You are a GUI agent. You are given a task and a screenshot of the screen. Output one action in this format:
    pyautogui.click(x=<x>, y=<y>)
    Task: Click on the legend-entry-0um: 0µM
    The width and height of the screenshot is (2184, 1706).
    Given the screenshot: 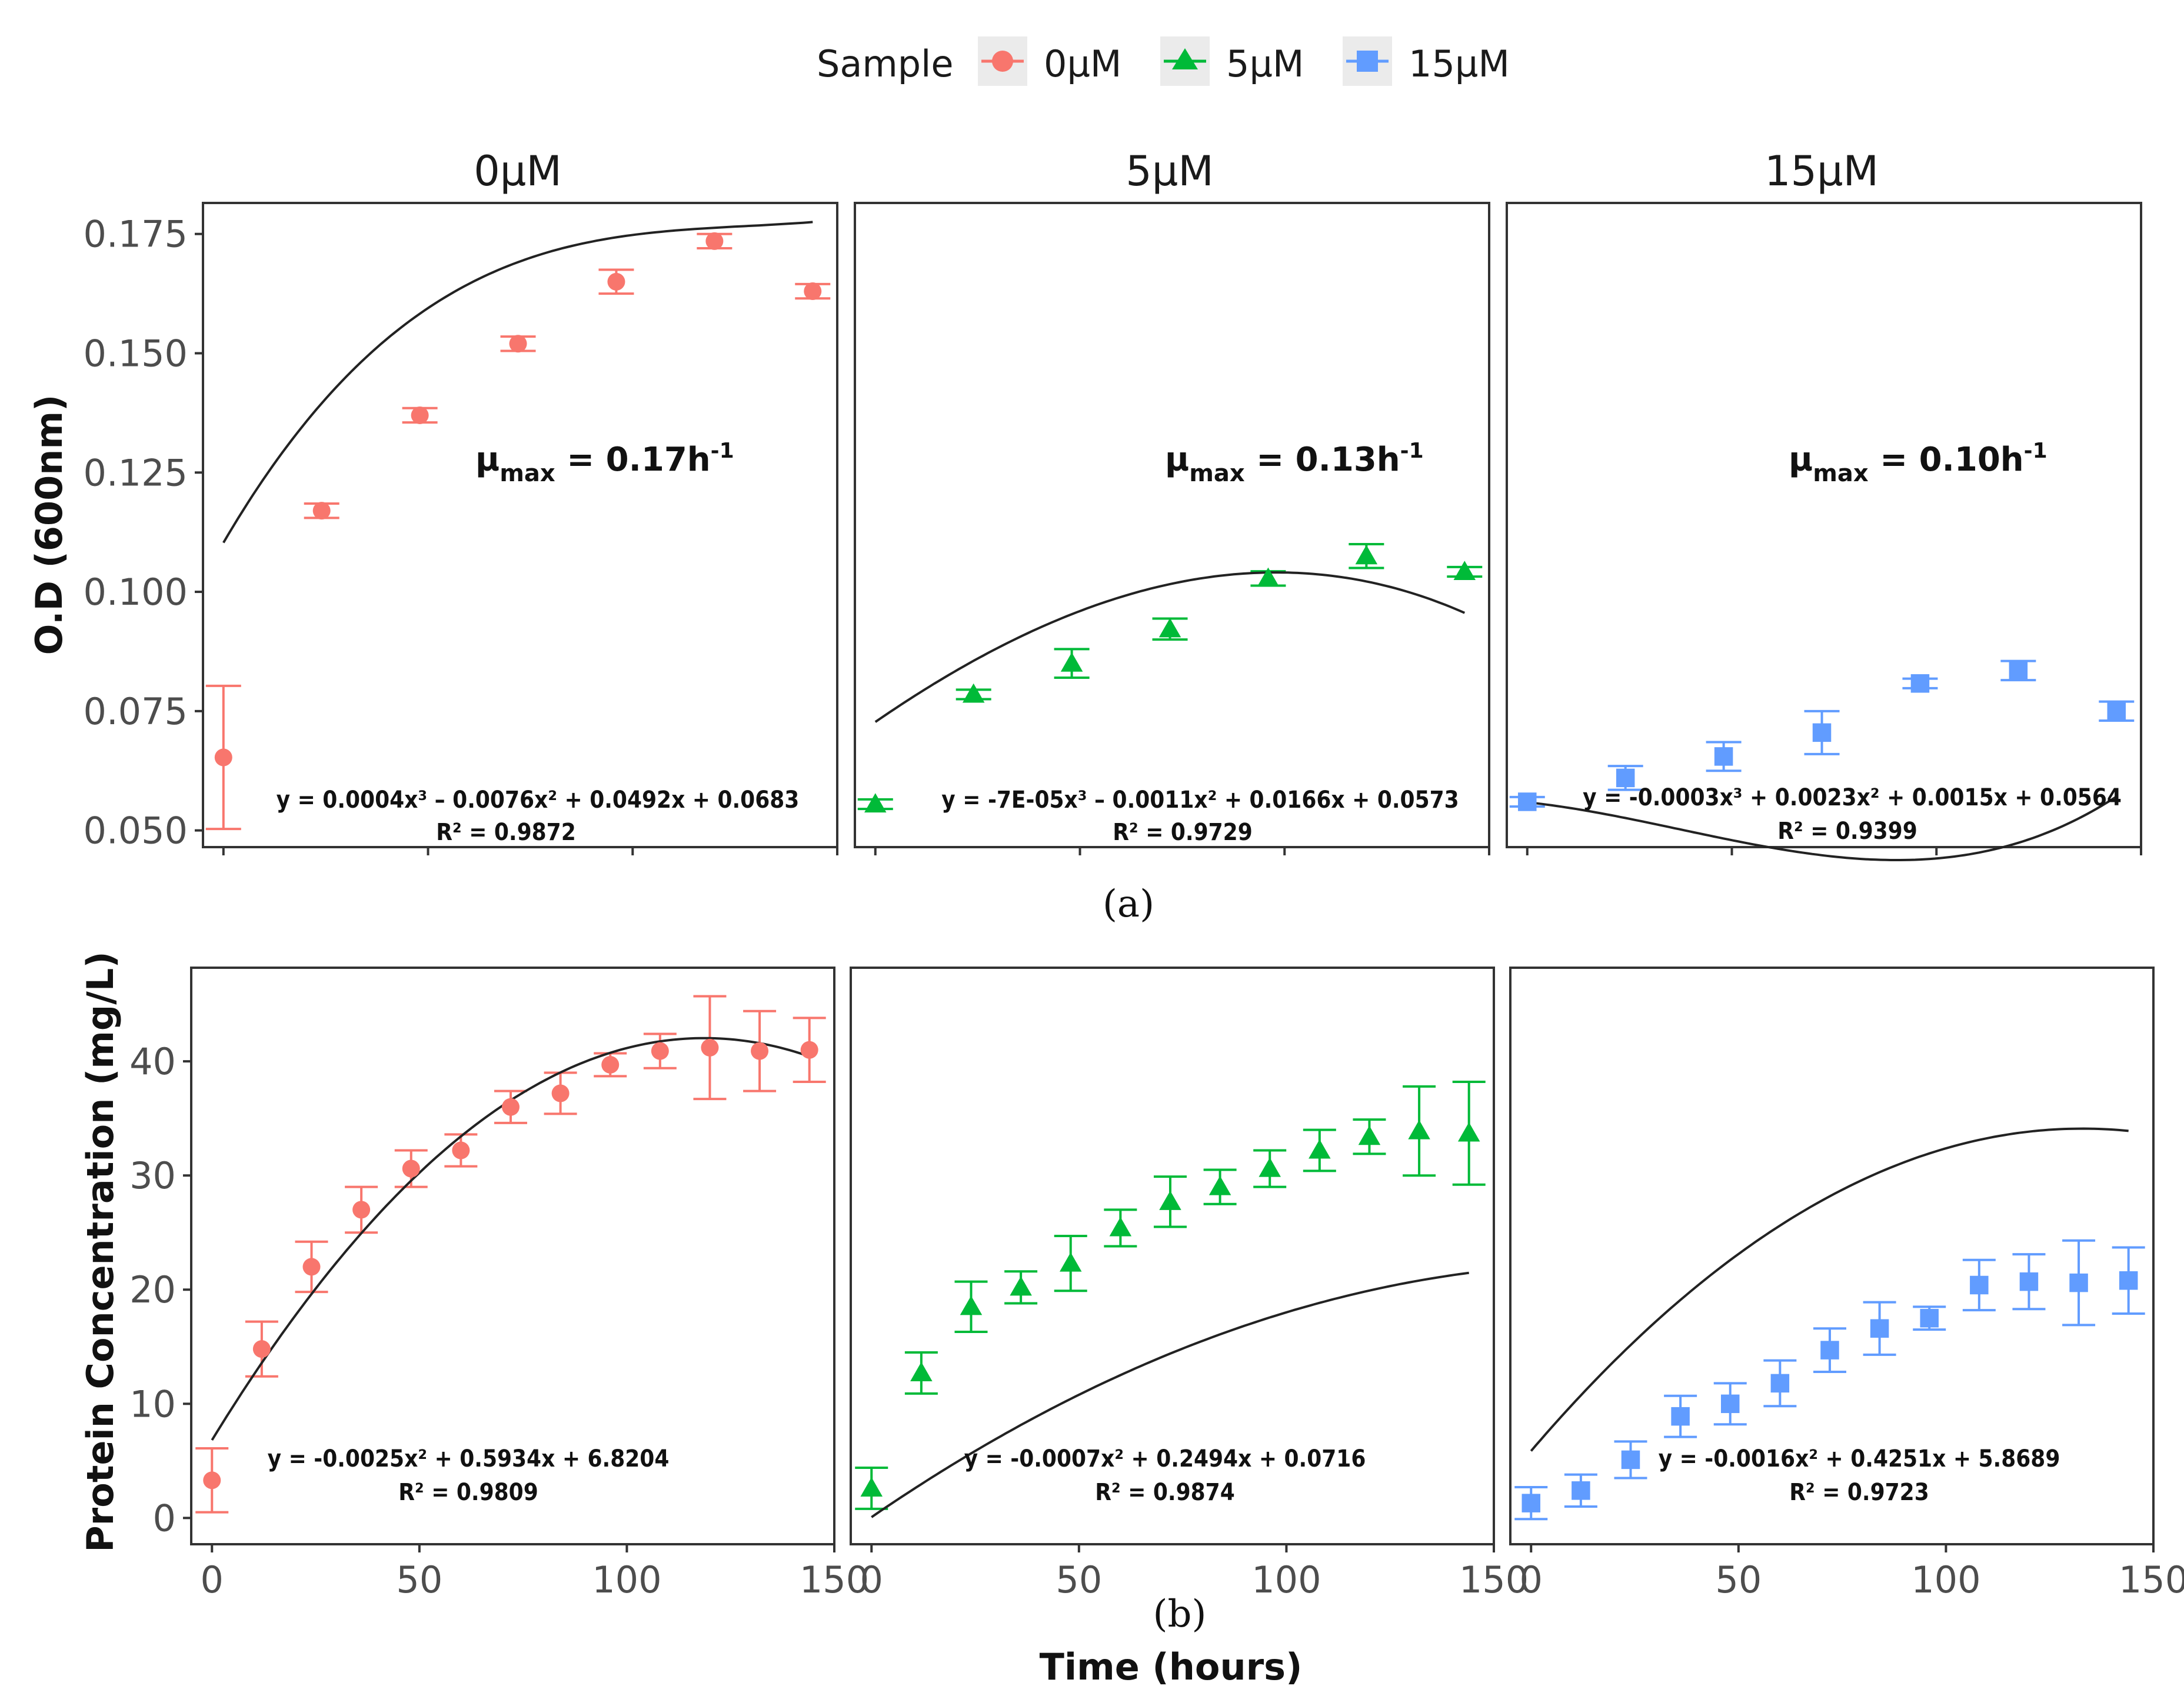 What is the action you would take?
    pyautogui.click(x=1049, y=61)
    